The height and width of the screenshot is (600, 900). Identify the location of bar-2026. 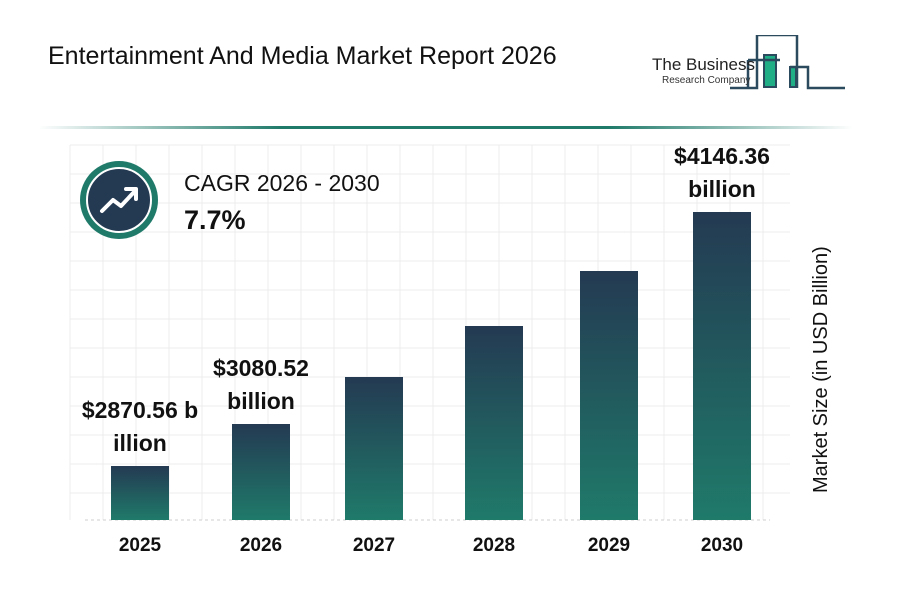
(261, 472).